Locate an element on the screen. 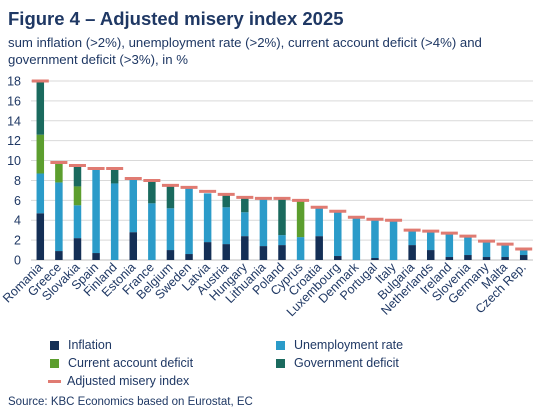 This screenshot has height=417, width=542. y-tick-label: 6 is located at coordinates (17, 201).